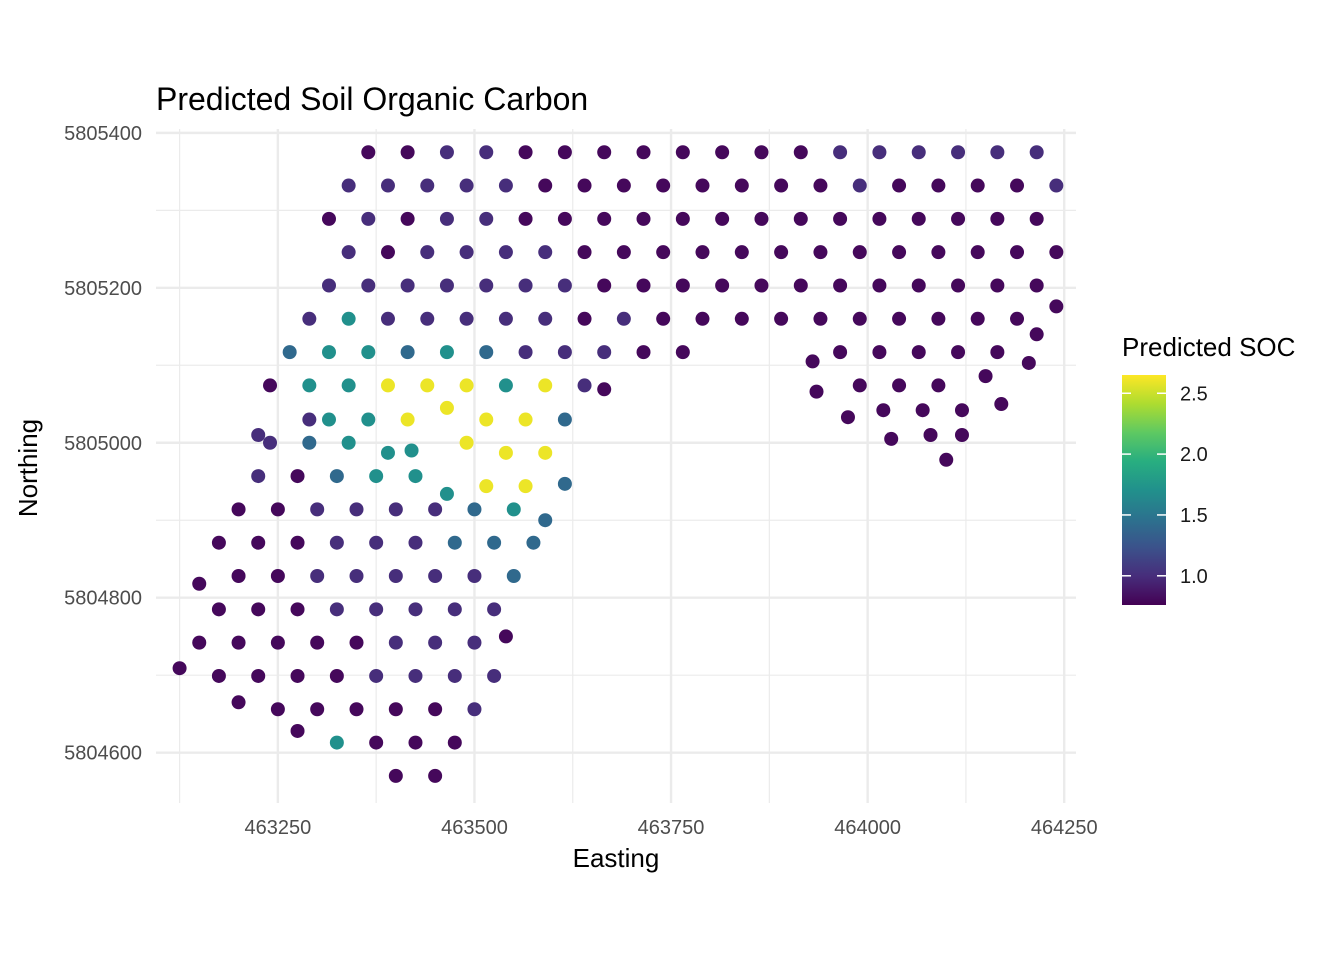  What do you see at coordinates (867, 828) in the screenshot?
I see `x-tick-label: 464000` at bounding box center [867, 828].